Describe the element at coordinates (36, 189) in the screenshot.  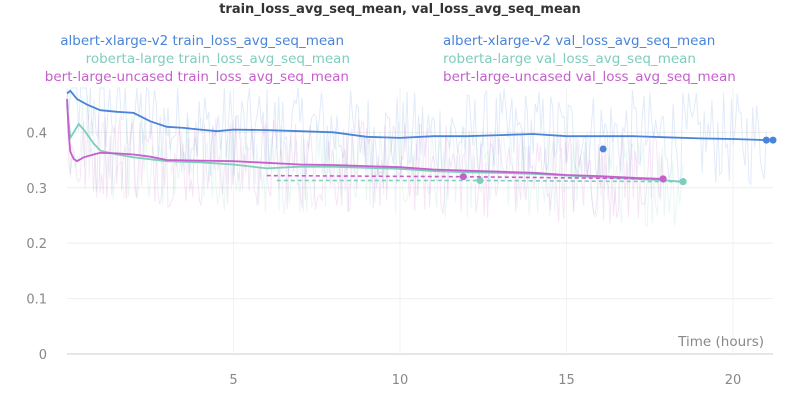
I see `y-tick-label: 0.3` at that location.